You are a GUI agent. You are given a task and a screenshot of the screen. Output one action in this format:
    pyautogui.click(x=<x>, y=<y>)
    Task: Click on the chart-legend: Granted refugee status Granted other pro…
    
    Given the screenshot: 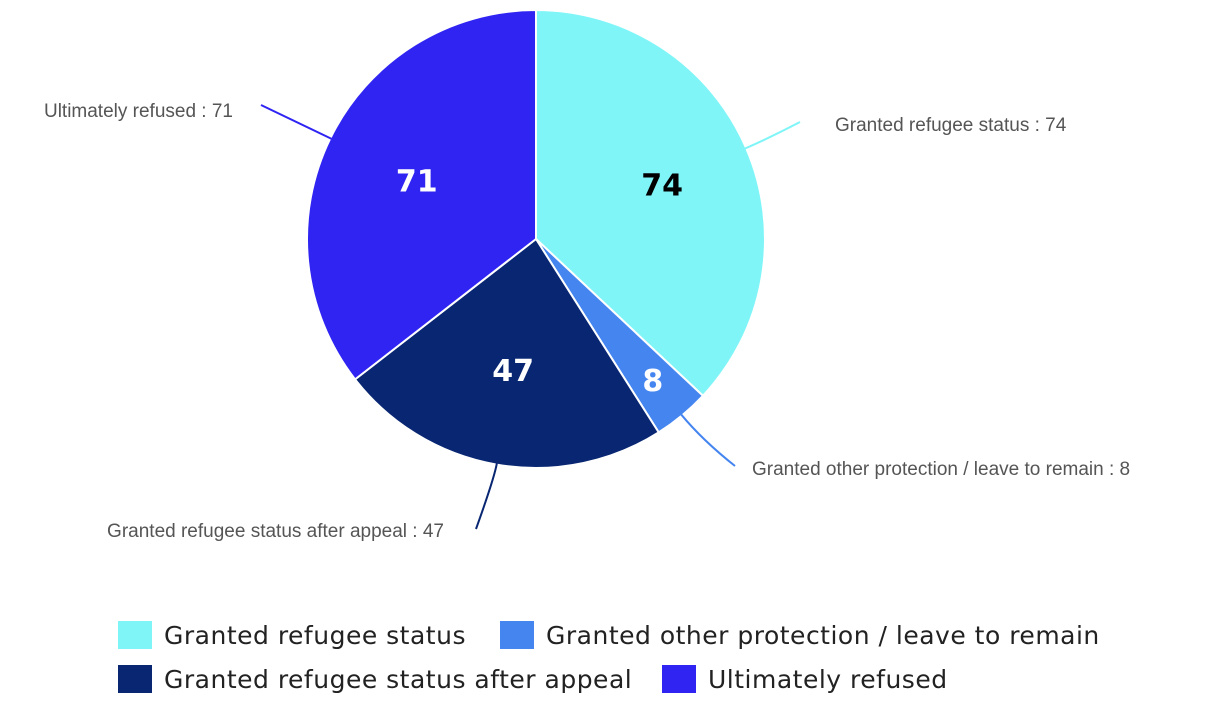 What is the action you would take?
    pyautogui.click(x=618, y=662)
    